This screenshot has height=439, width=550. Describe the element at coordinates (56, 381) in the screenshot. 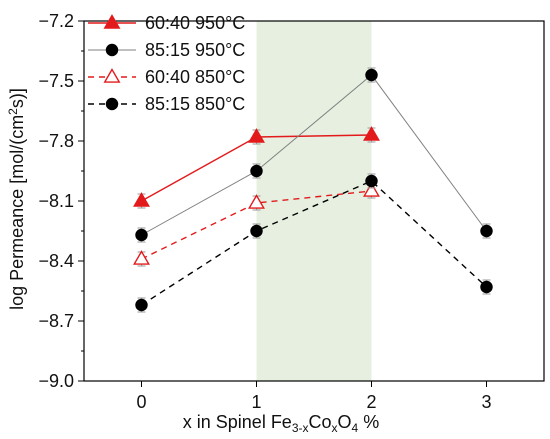

I see `y-tick-label: −9.0` at that location.